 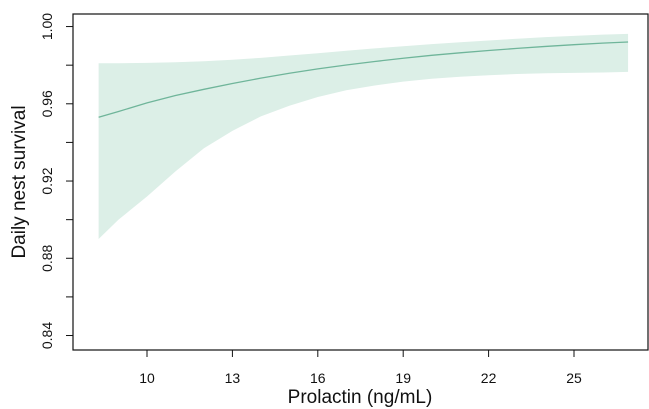 I want to click on x-tick-label: 16, so click(x=318, y=378).